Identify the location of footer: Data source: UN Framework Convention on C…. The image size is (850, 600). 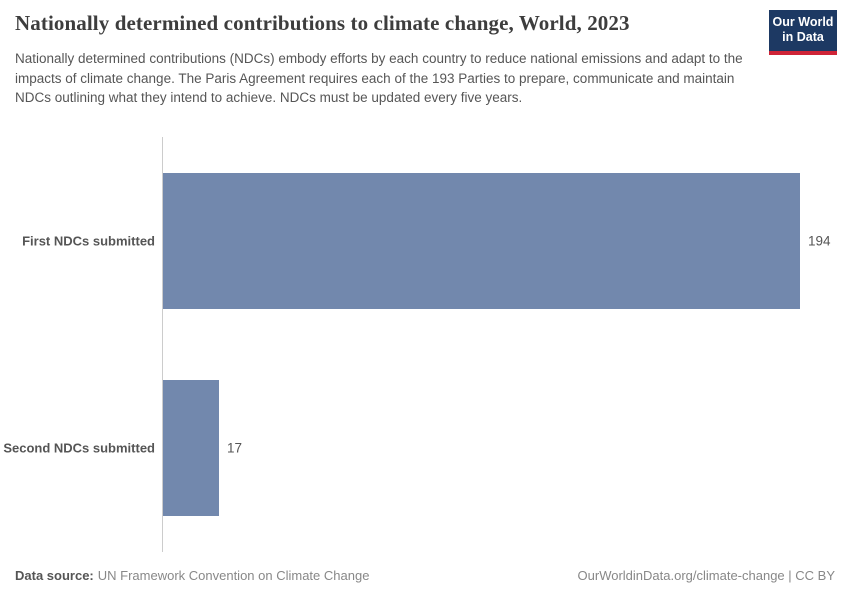
(425, 575).